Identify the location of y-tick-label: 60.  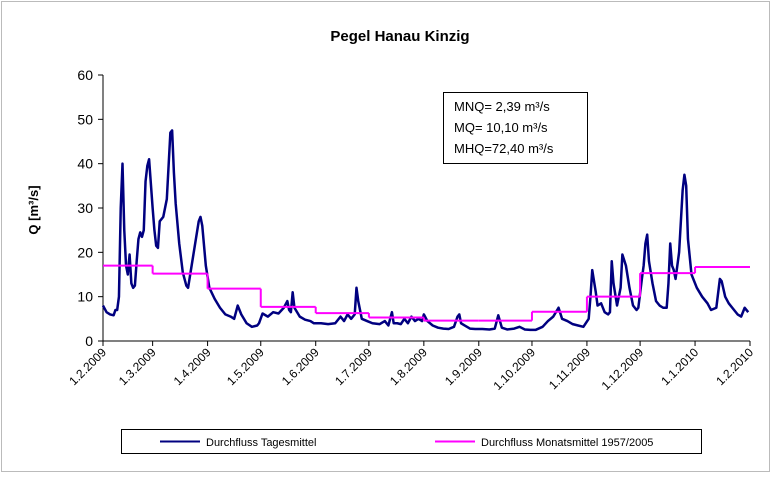
(85, 75).